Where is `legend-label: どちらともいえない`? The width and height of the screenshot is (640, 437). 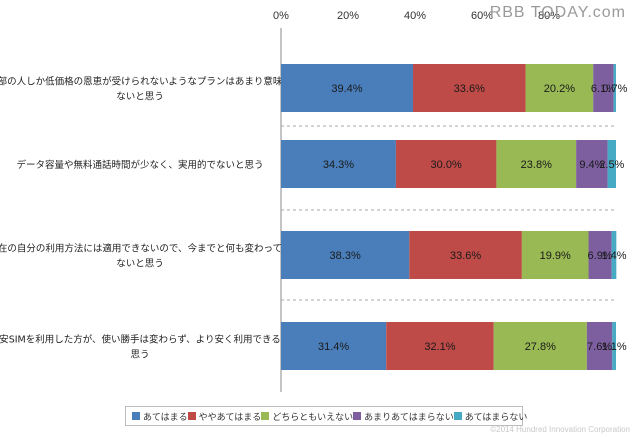 legend-label: どちらともいえない is located at coordinates (313, 417).